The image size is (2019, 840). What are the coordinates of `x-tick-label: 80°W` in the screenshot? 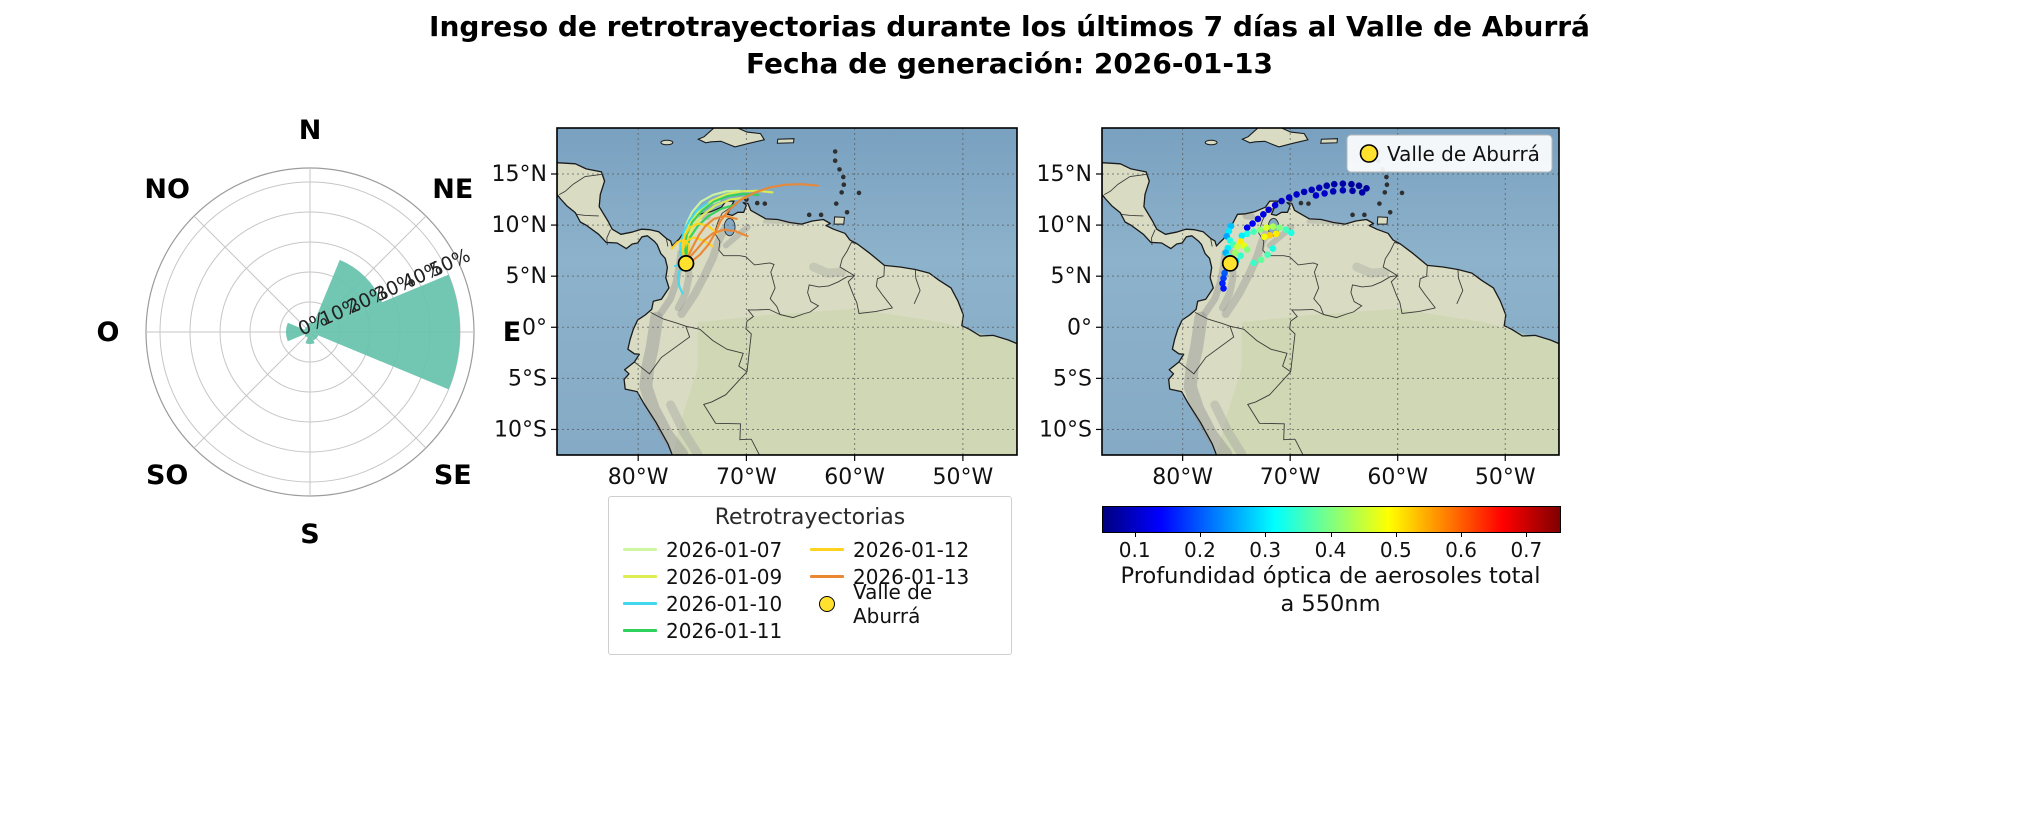 It's located at (1182, 477).